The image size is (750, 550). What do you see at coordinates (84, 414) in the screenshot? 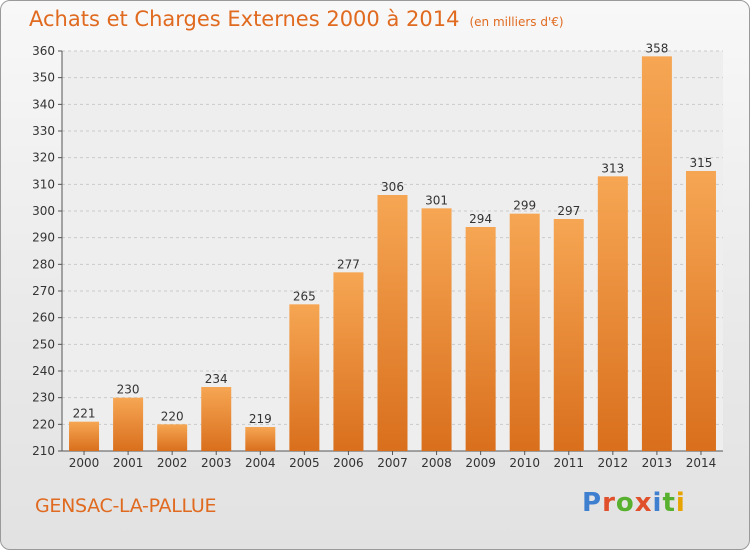
I see `data-label: 221` at bounding box center [84, 414].